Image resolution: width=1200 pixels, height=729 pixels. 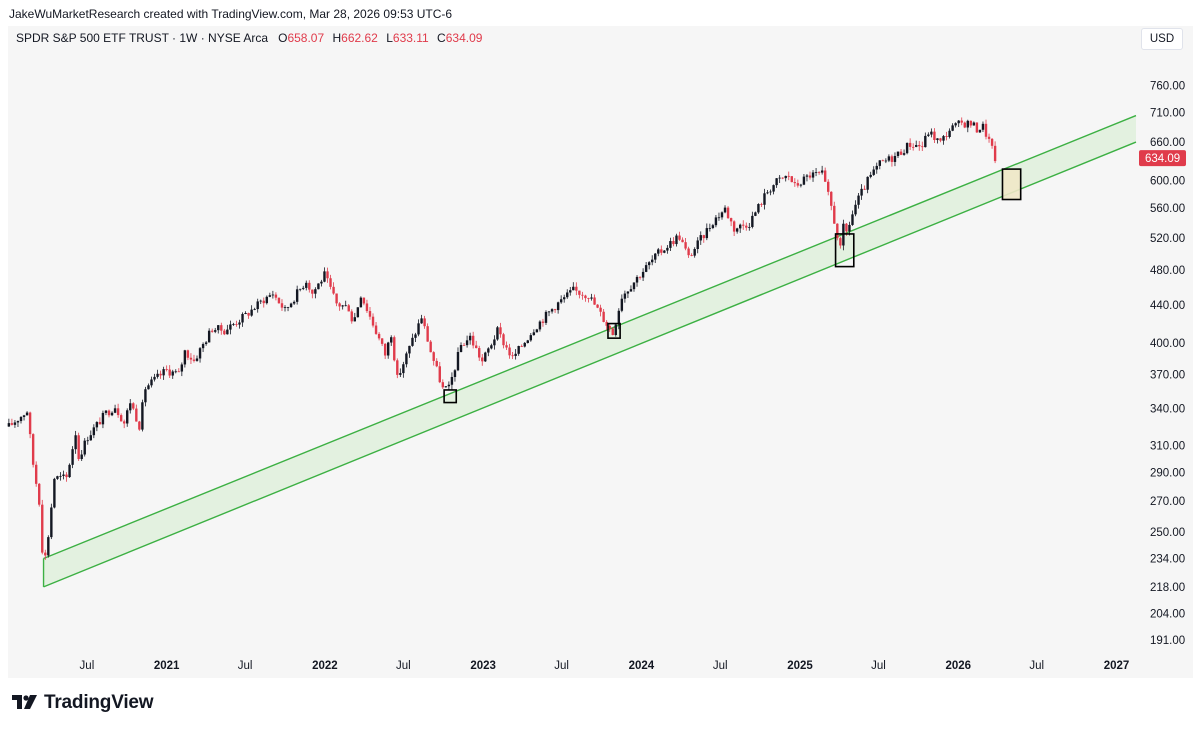 What do you see at coordinates (1167, 344) in the screenshot?
I see `price-tick-label: 400.00` at bounding box center [1167, 344].